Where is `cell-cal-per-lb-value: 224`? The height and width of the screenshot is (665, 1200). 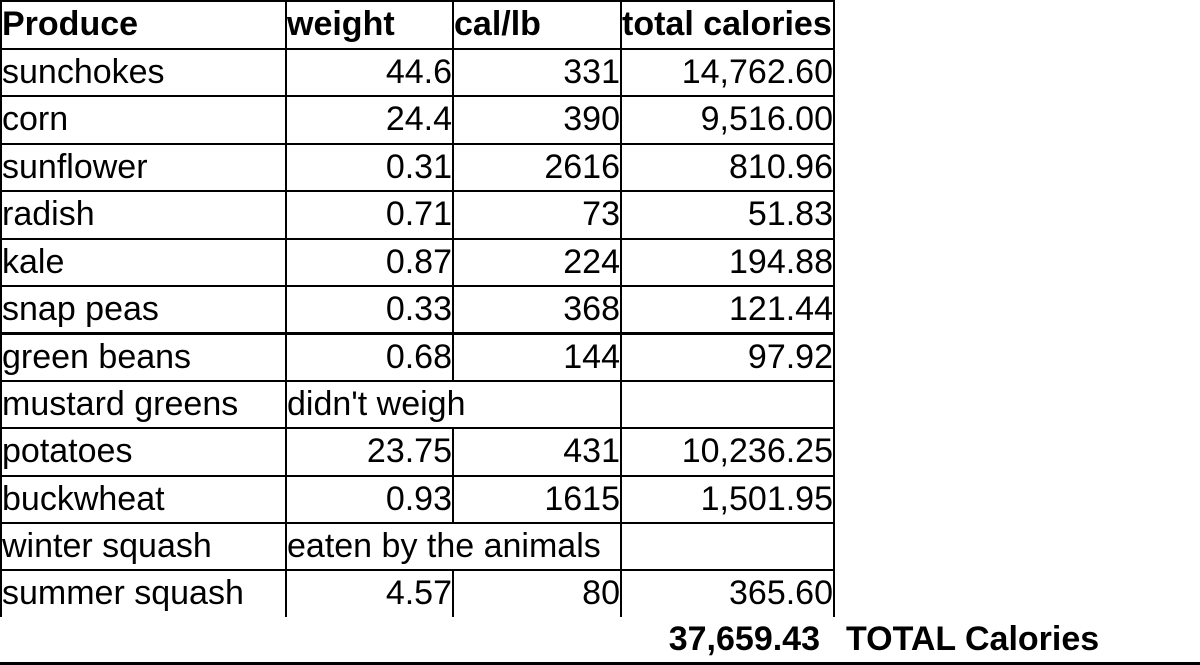 cell-cal-per-lb-value: 224 is located at coordinates (537, 262).